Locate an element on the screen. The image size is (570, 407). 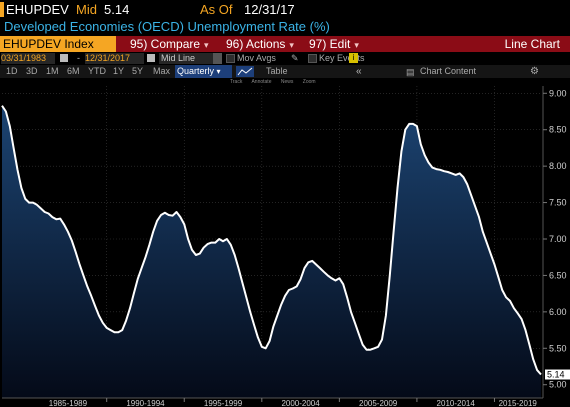
period-6m: 6M is located at coordinates (73, 71).